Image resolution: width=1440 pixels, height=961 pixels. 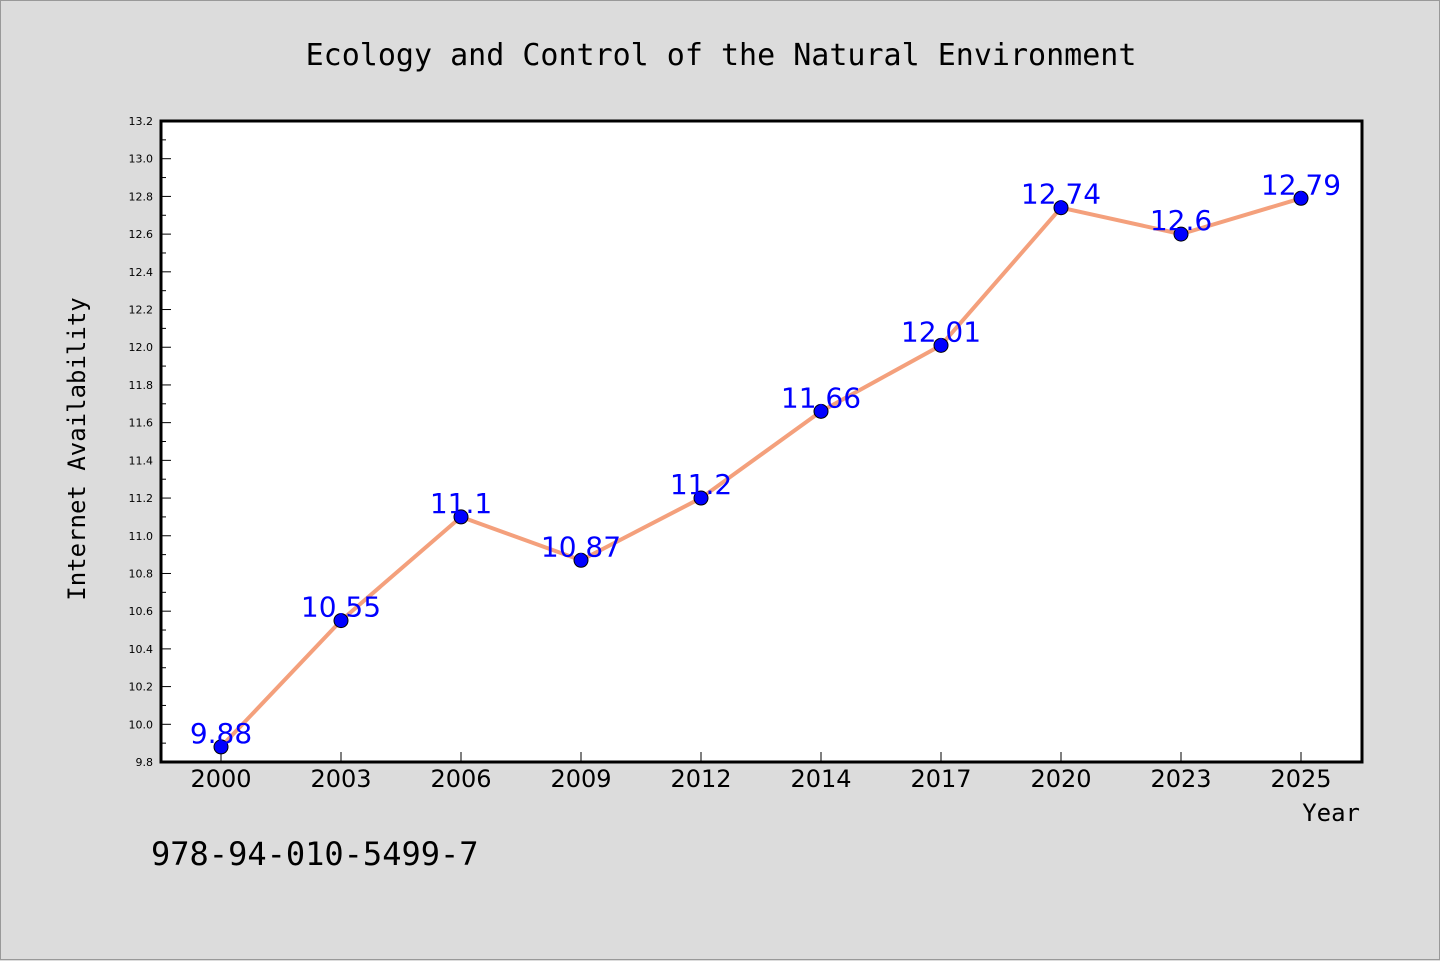 What do you see at coordinates (141, 159) in the screenshot?
I see `y-tick-label: 13.0` at bounding box center [141, 159].